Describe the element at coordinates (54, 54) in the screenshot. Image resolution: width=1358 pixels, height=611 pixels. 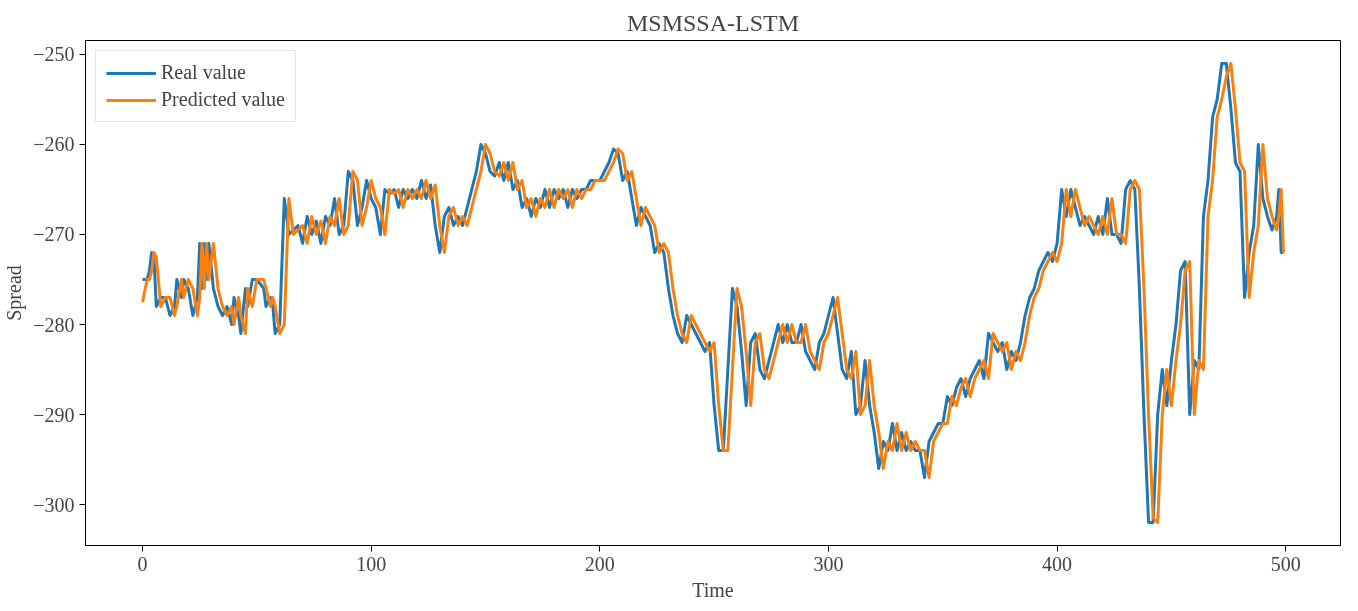
I see `y-tick-label: −250` at that location.